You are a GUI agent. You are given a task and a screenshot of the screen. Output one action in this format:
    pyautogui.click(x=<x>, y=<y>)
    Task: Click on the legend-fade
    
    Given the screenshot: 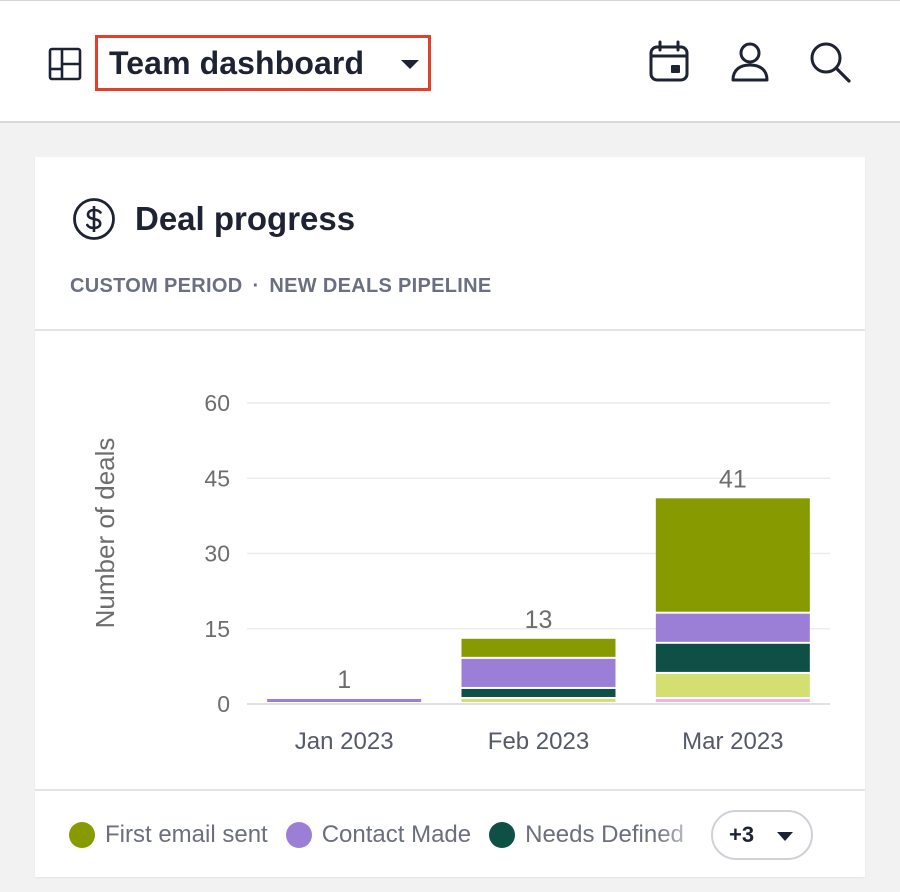 What is the action you would take?
    pyautogui.click(x=683, y=837)
    